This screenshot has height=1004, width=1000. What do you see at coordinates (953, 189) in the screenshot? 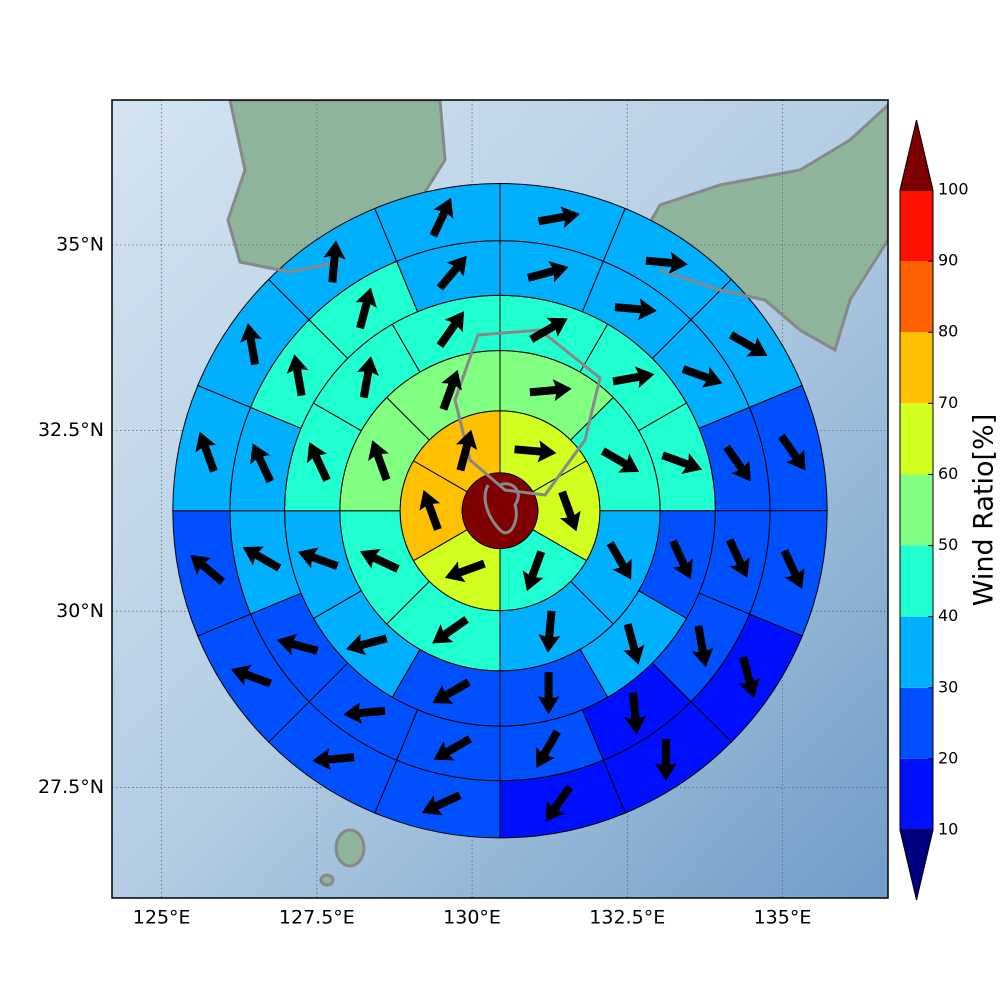
I see `colorbar-tick-label: 100` at bounding box center [953, 189].